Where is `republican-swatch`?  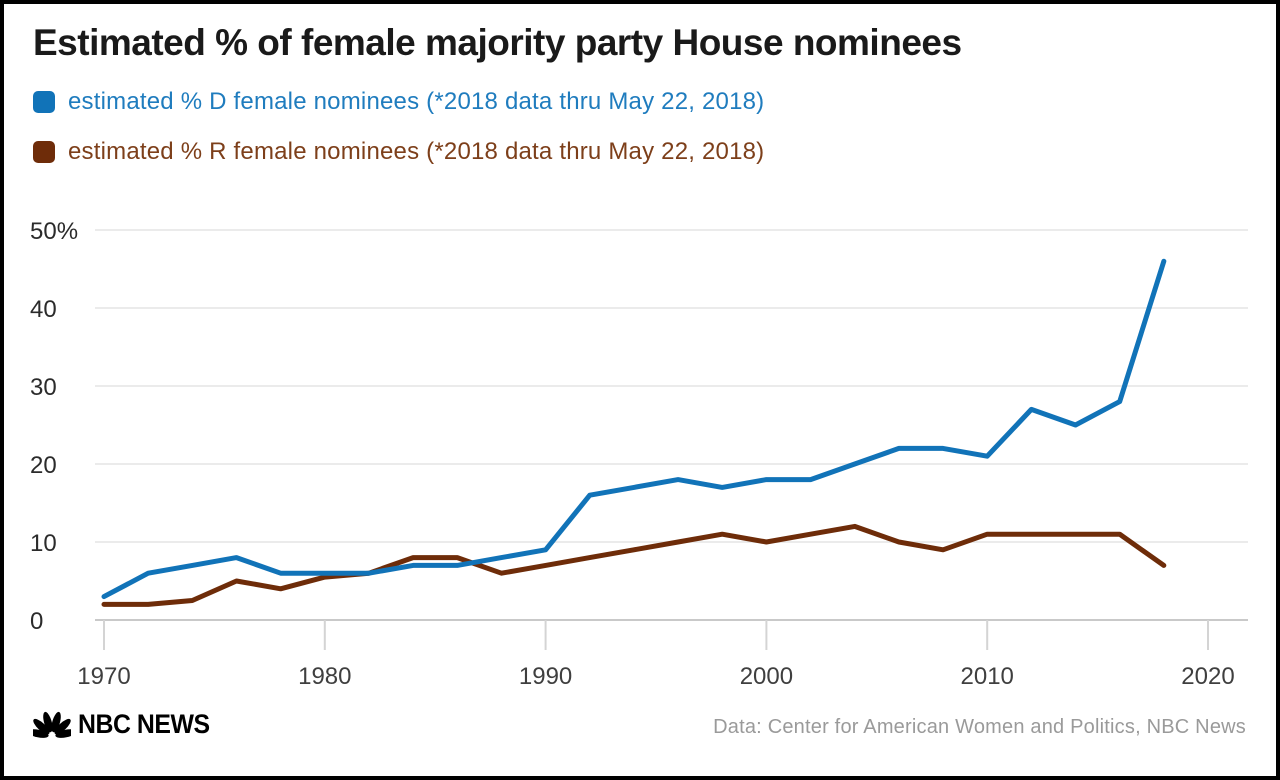
republican-swatch is located at coordinates (44, 152).